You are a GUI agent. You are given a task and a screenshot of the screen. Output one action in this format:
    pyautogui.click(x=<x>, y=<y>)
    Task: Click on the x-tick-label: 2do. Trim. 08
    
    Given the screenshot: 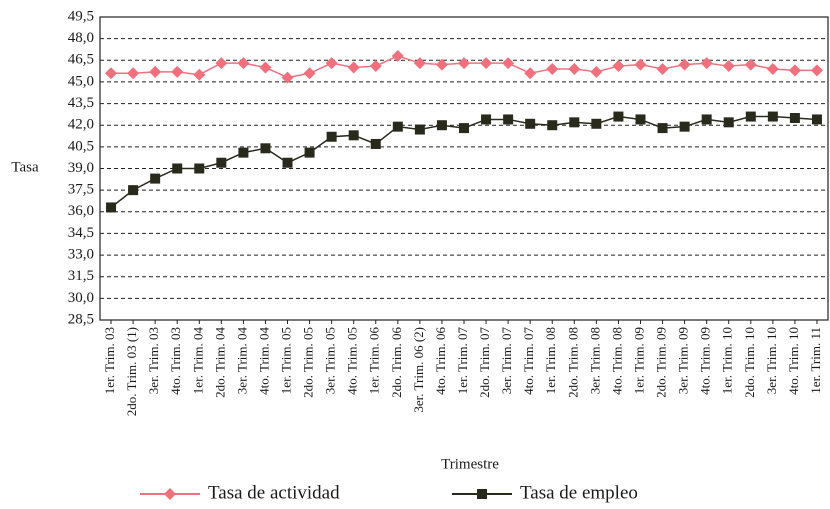 What is the action you would take?
    pyautogui.click(x=572, y=362)
    